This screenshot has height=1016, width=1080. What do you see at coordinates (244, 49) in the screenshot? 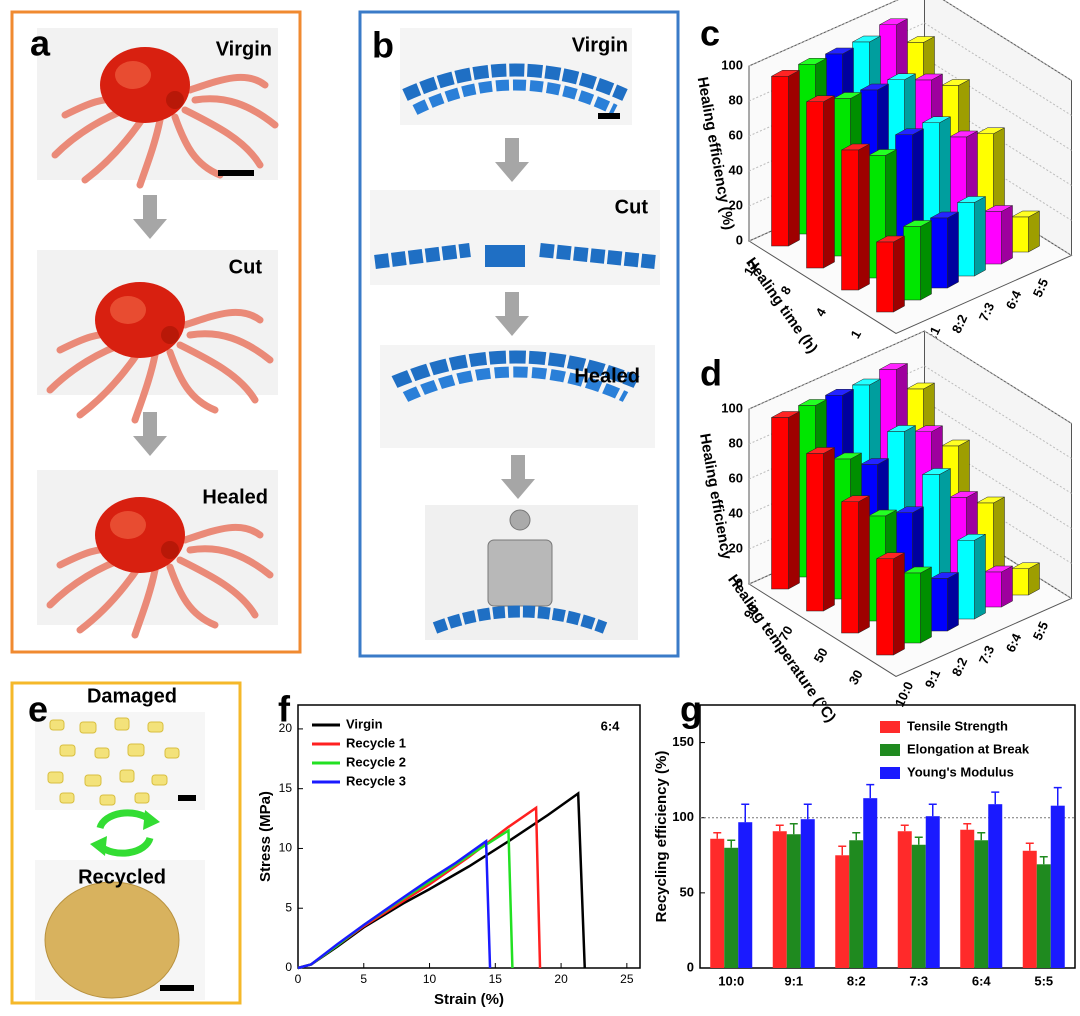
I see `state-label: Virgin` at bounding box center [244, 49].